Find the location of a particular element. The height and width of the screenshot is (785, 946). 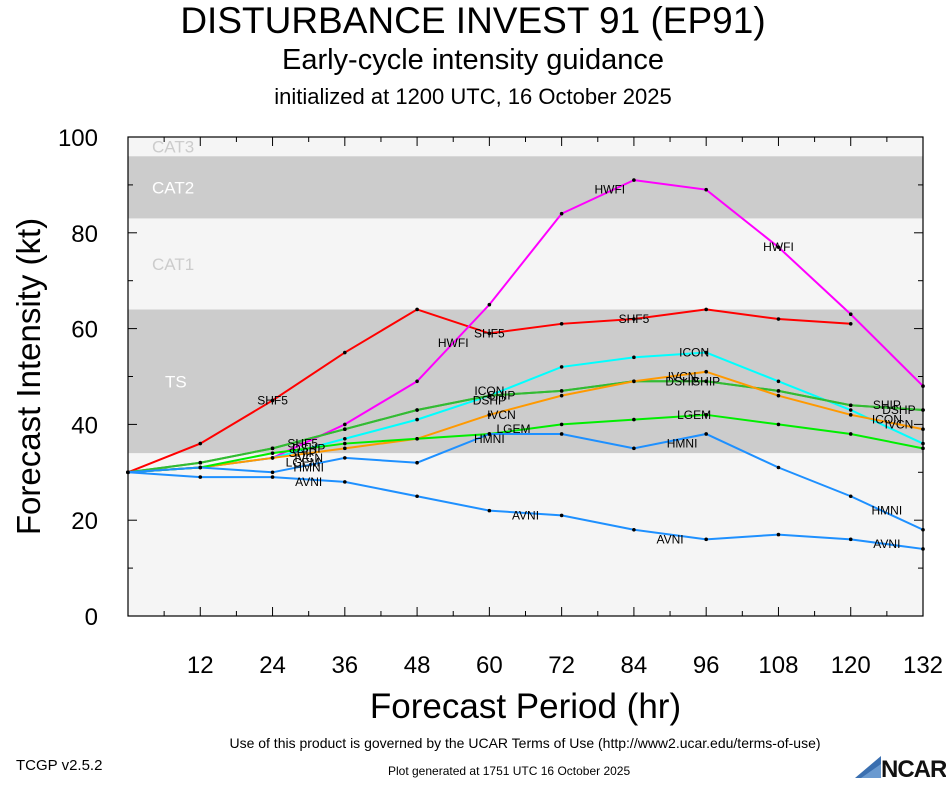

series-label-text-hmni: HMNI is located at coordinates (308, 468).